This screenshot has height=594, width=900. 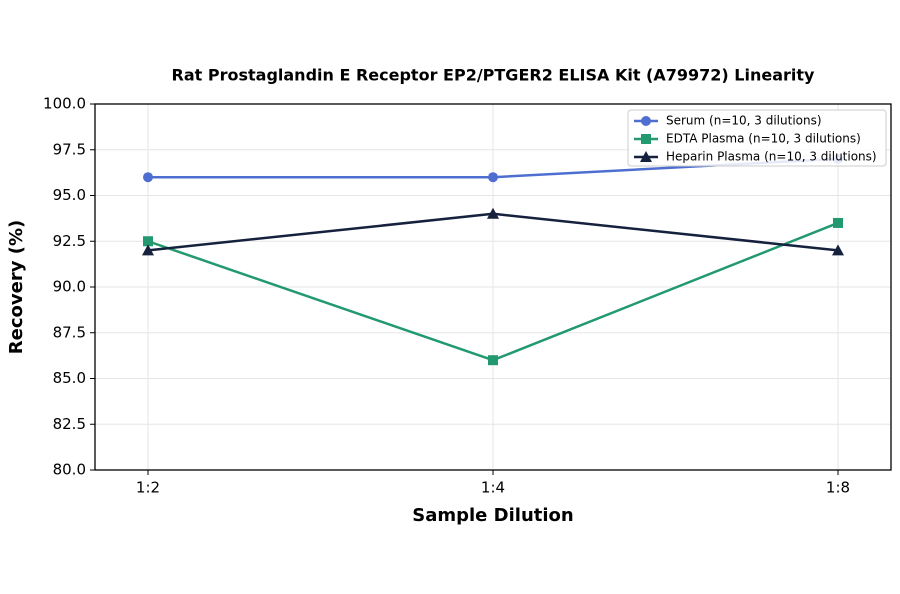 What do you see at coordinates (493, 488) in the screenshot?
I see `x-tick-label: 1:4` at bounding box center [493, 488].